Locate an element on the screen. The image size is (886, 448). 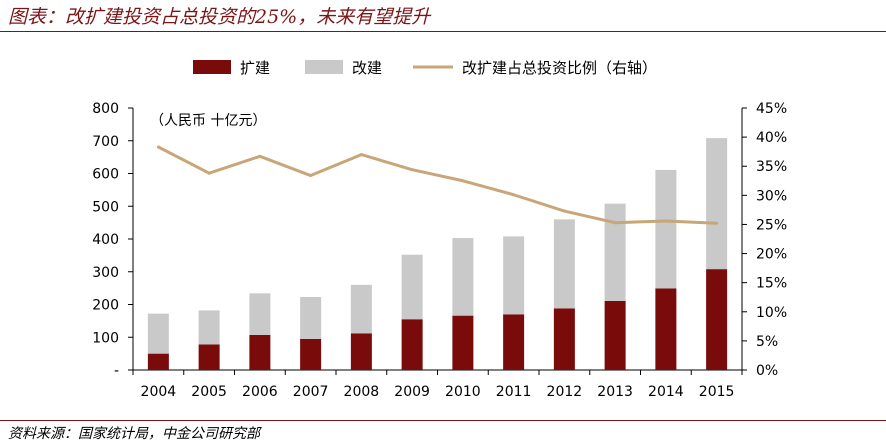
left-axis-tick-label: 700 is located at coordinates (105, 142).